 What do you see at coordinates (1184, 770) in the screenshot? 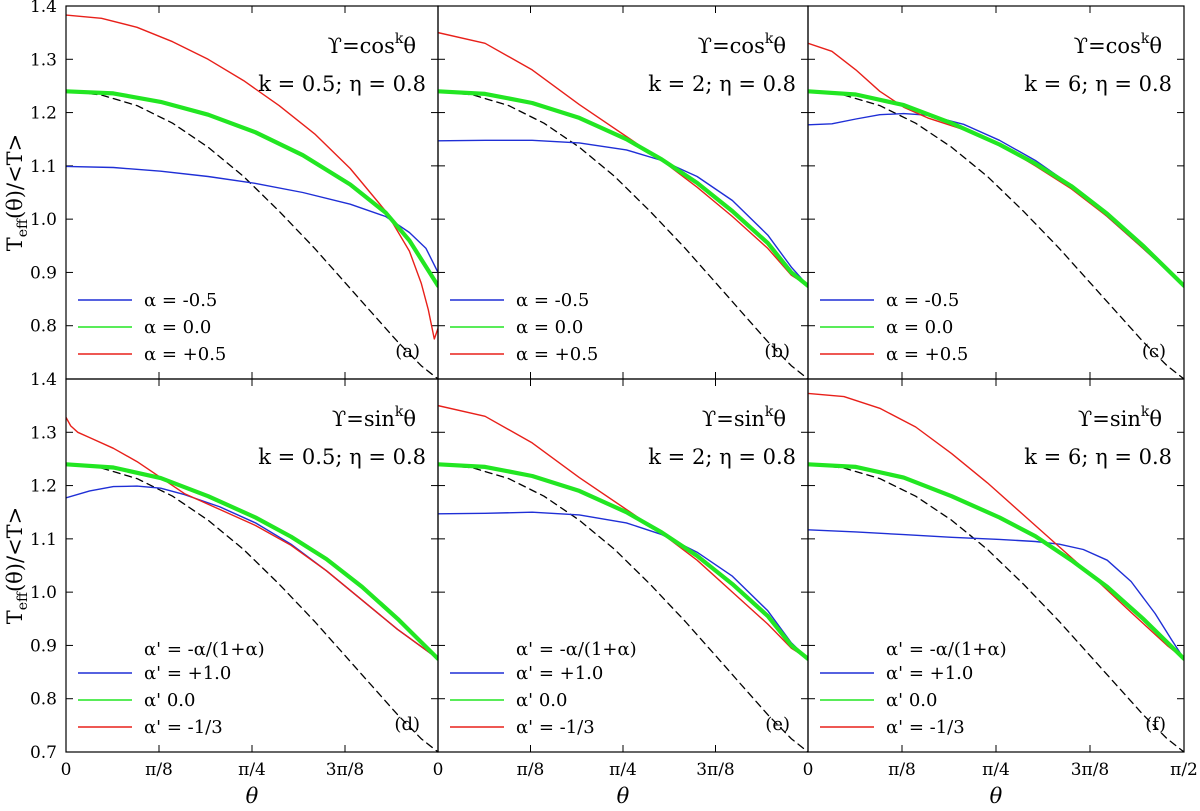
I see `x-tick-label: π/2` at bounding box center [1184, 770].